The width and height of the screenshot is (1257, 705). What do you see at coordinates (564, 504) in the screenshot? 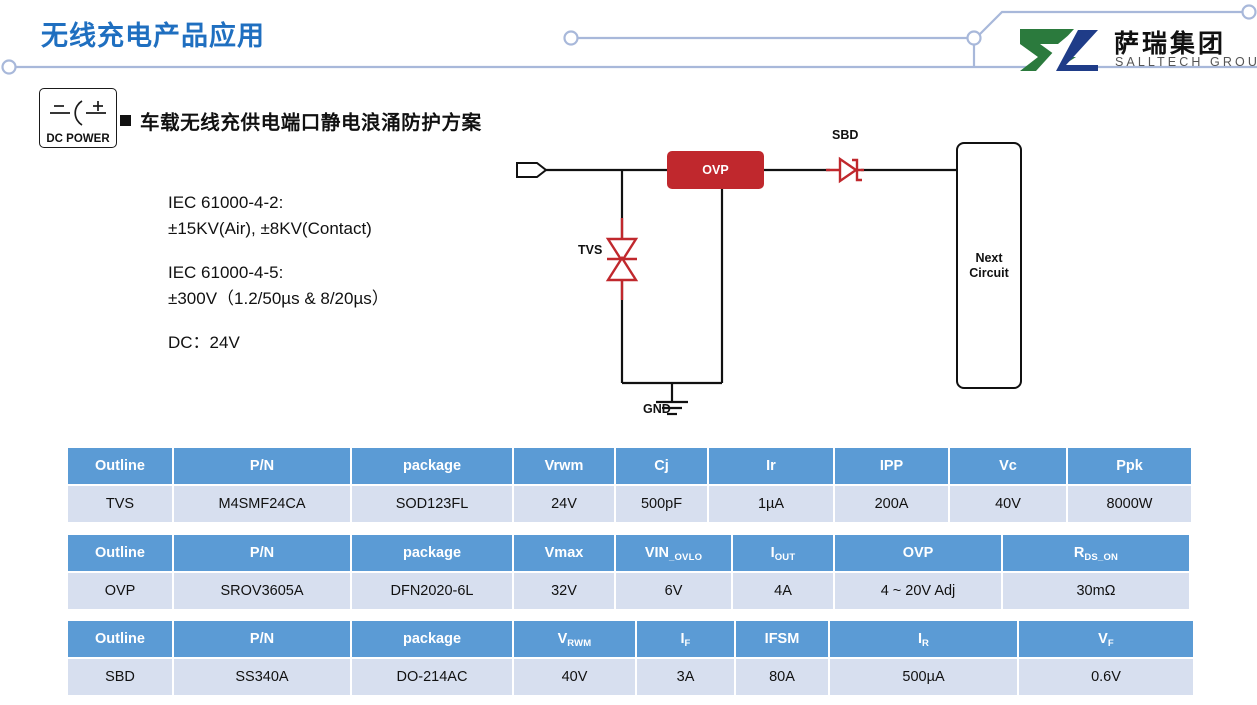
I see `td-vrwm: 24V` at bounding box center [564, 504].